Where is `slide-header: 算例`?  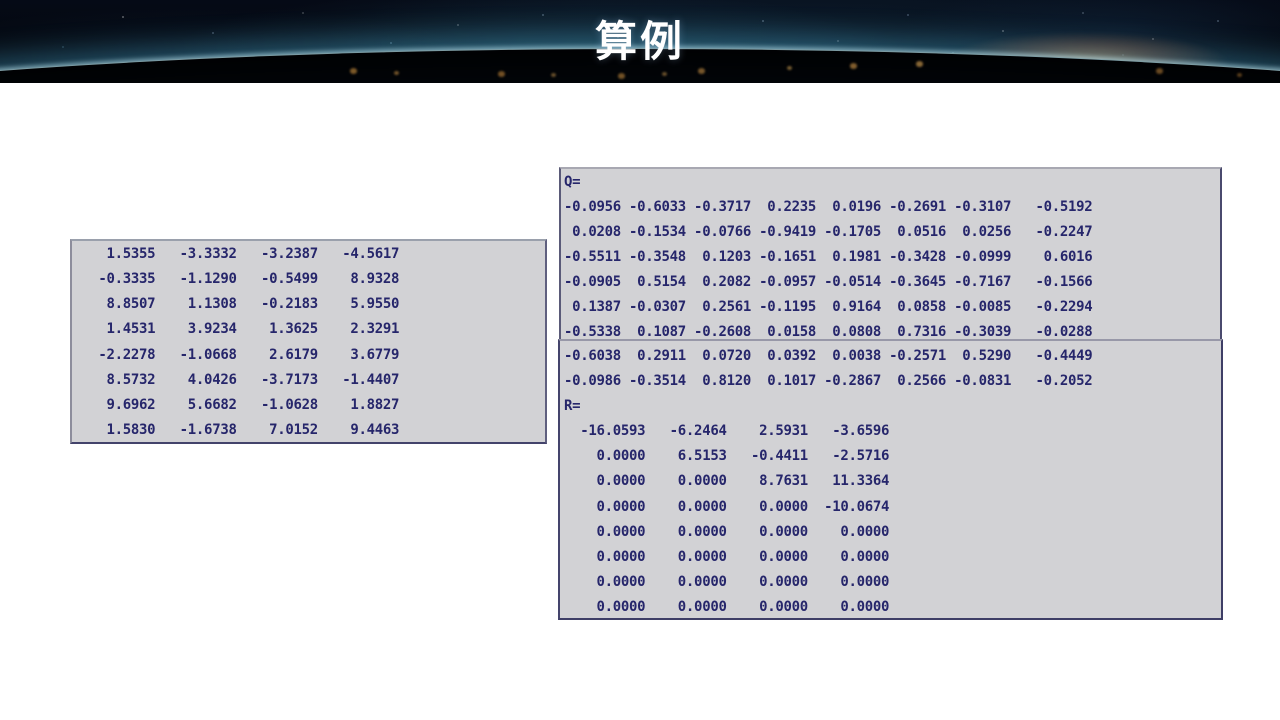
slide-header: 算例 is located at coordinates (640, 41).